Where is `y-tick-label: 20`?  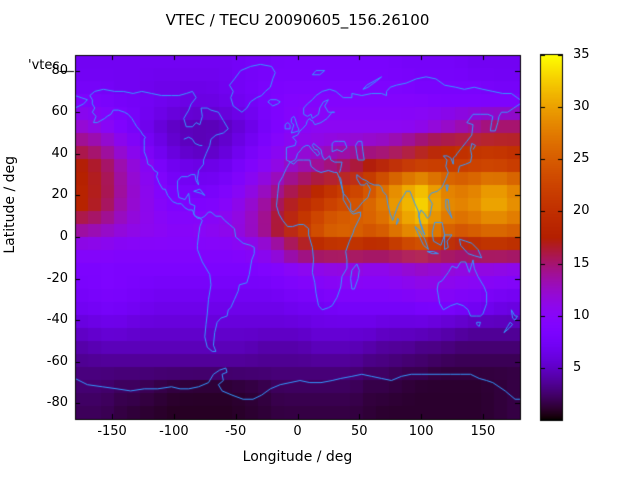
y-tick-label: 20 is located at coordinates (59, 195).